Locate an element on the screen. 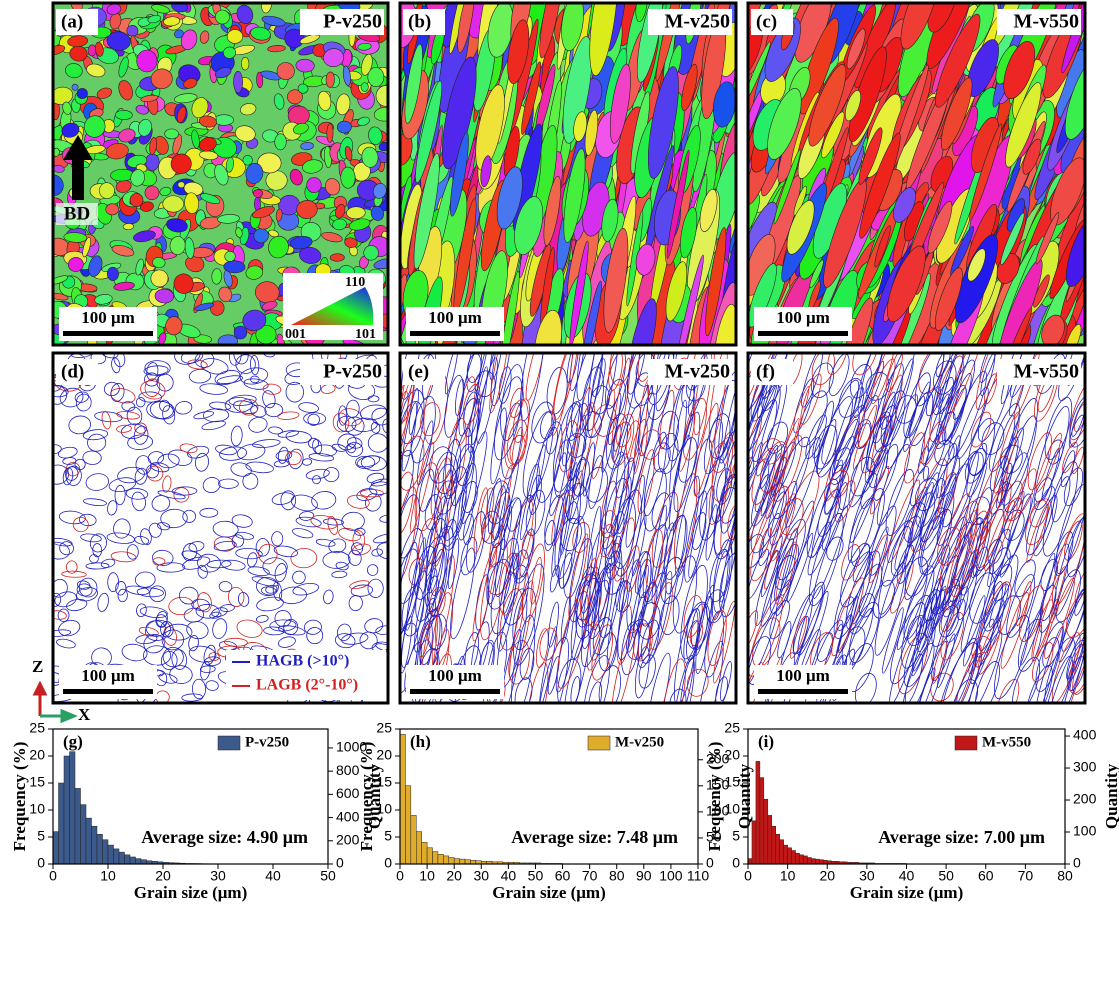  ipf-label: 001 is located at coordinates (295, 334).